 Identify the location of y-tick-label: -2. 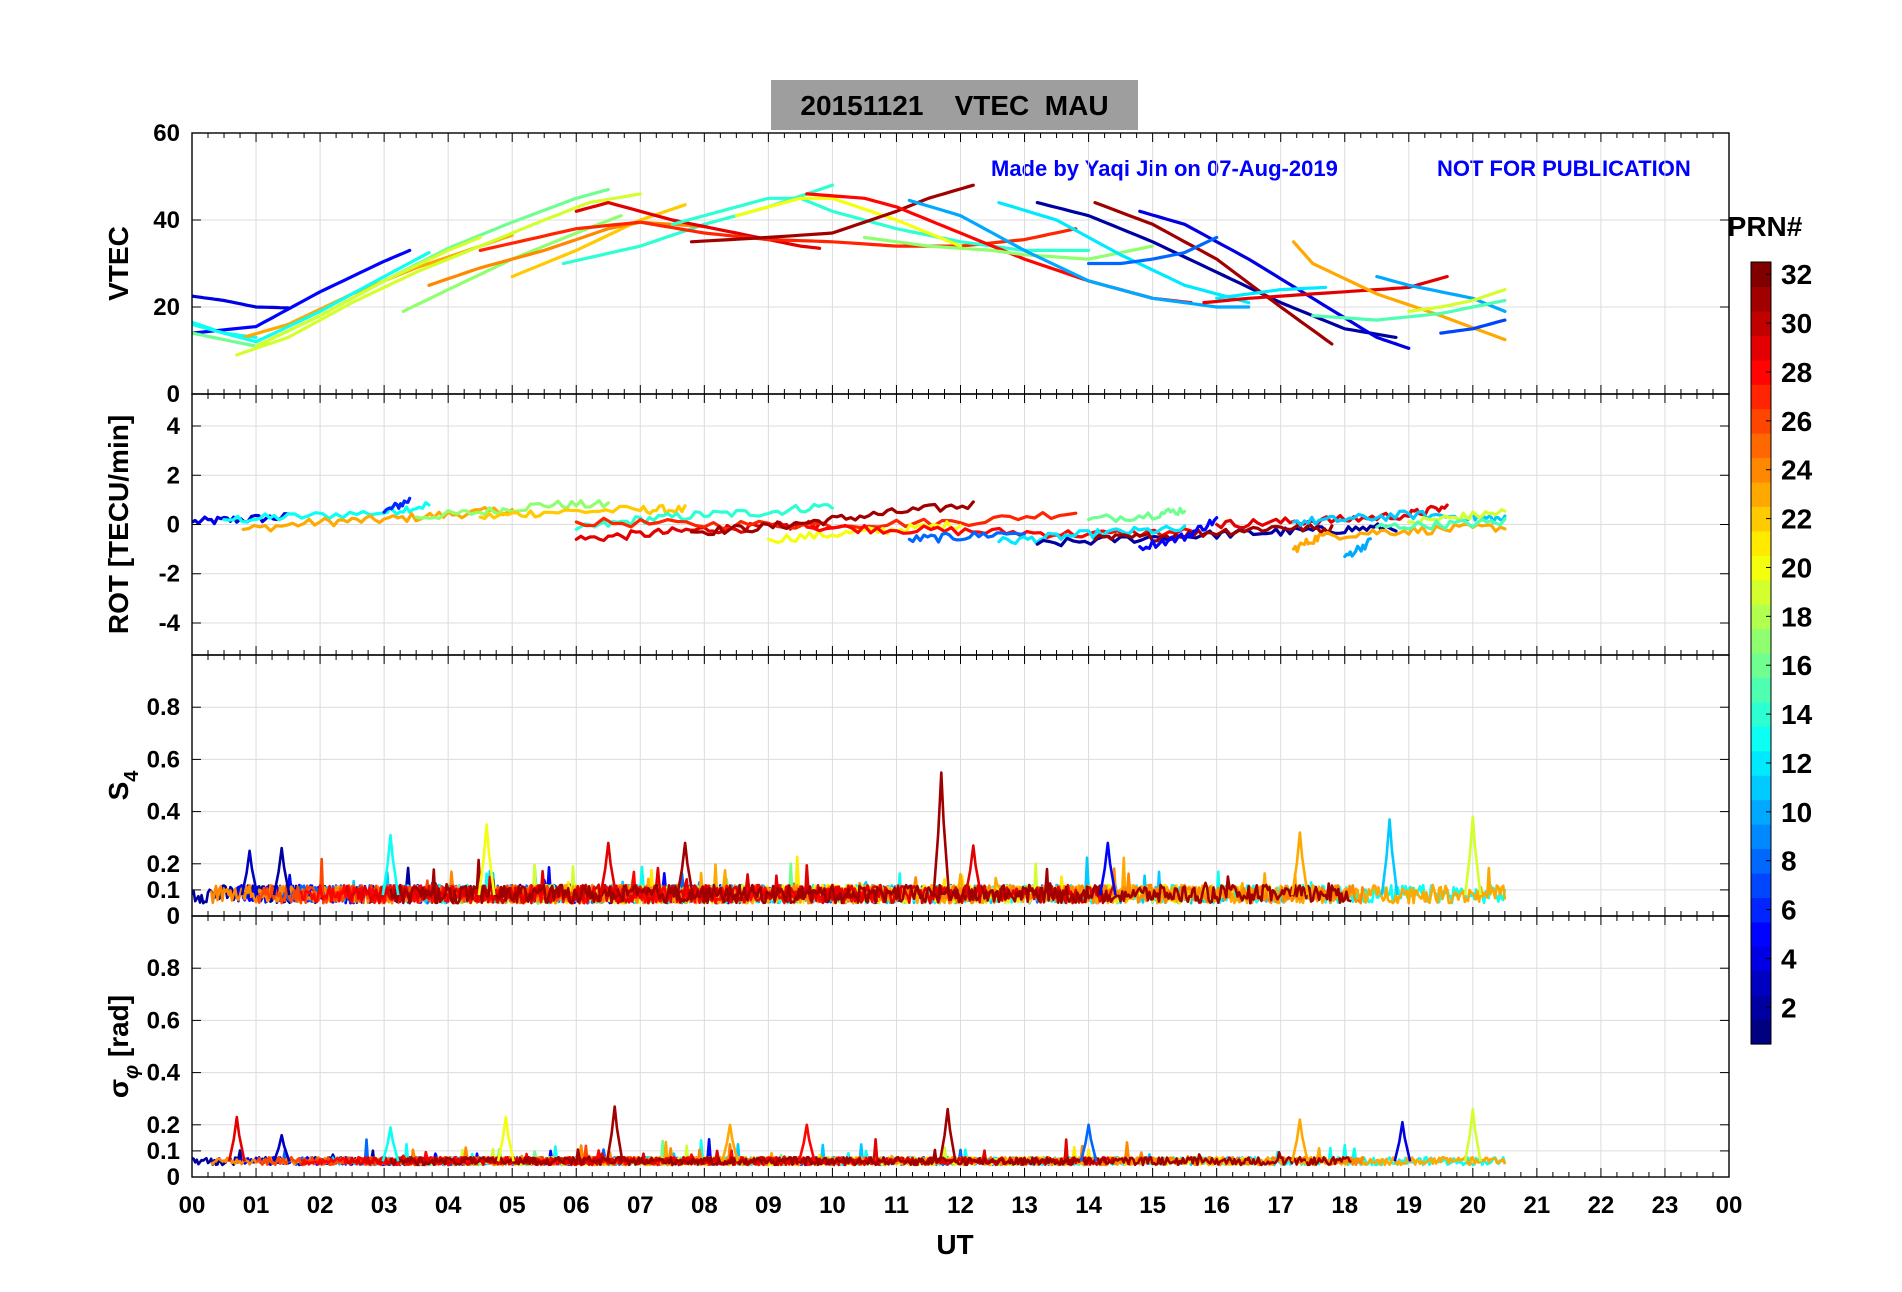
(169, 574).